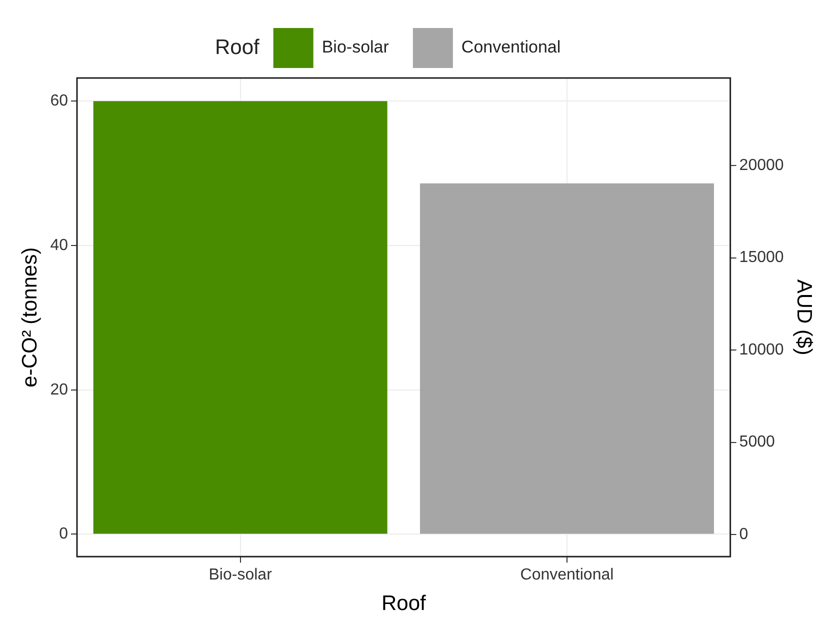 The height and width of the screenshot is (625, 834). I want to click on y2-tick-label: 10000, so click(761, 349).